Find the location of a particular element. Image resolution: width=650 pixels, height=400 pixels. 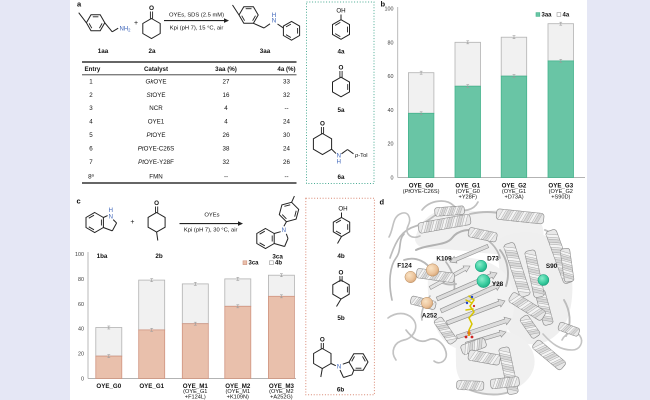

svg-text: OYE_M1 is located at coordinates (196, 386).